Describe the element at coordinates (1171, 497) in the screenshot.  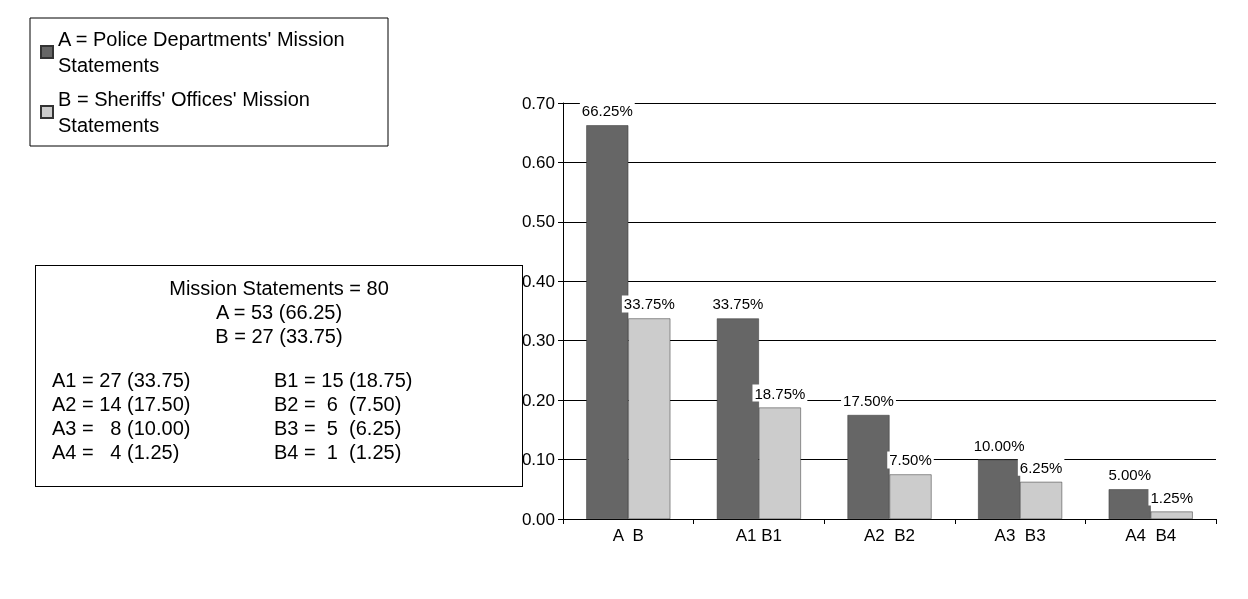
I see `data-label: 1.25%` at that location.